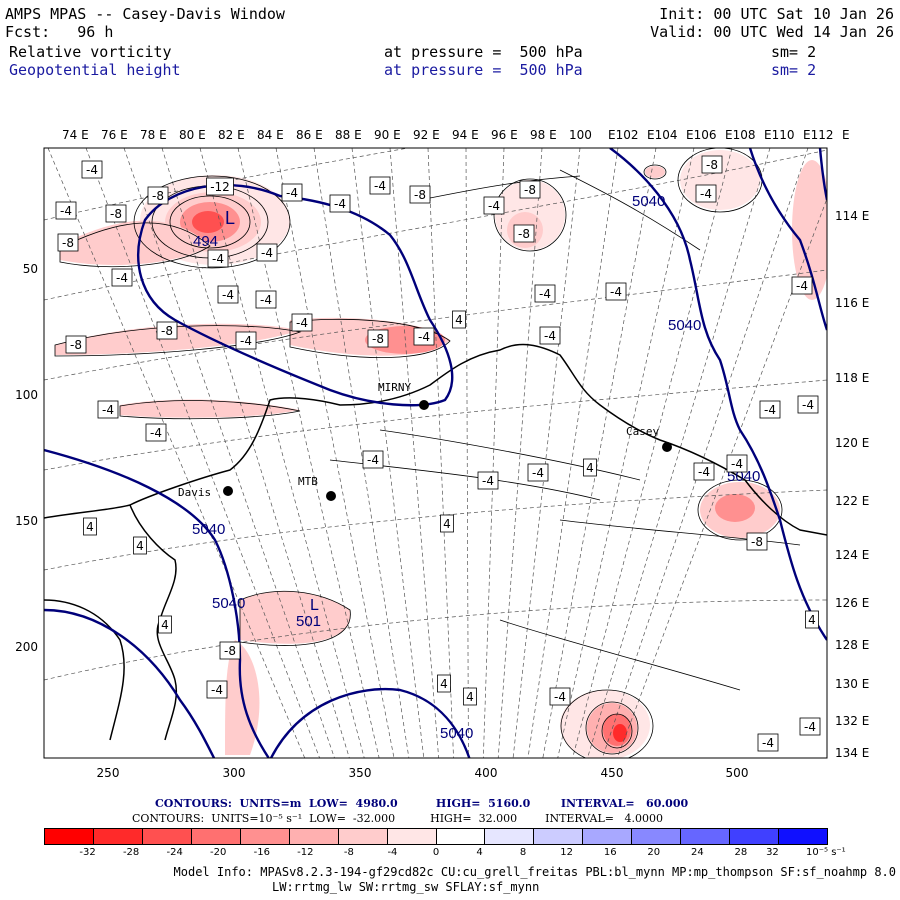  I want to click on left-axis-label: 50, so click(30, 269).